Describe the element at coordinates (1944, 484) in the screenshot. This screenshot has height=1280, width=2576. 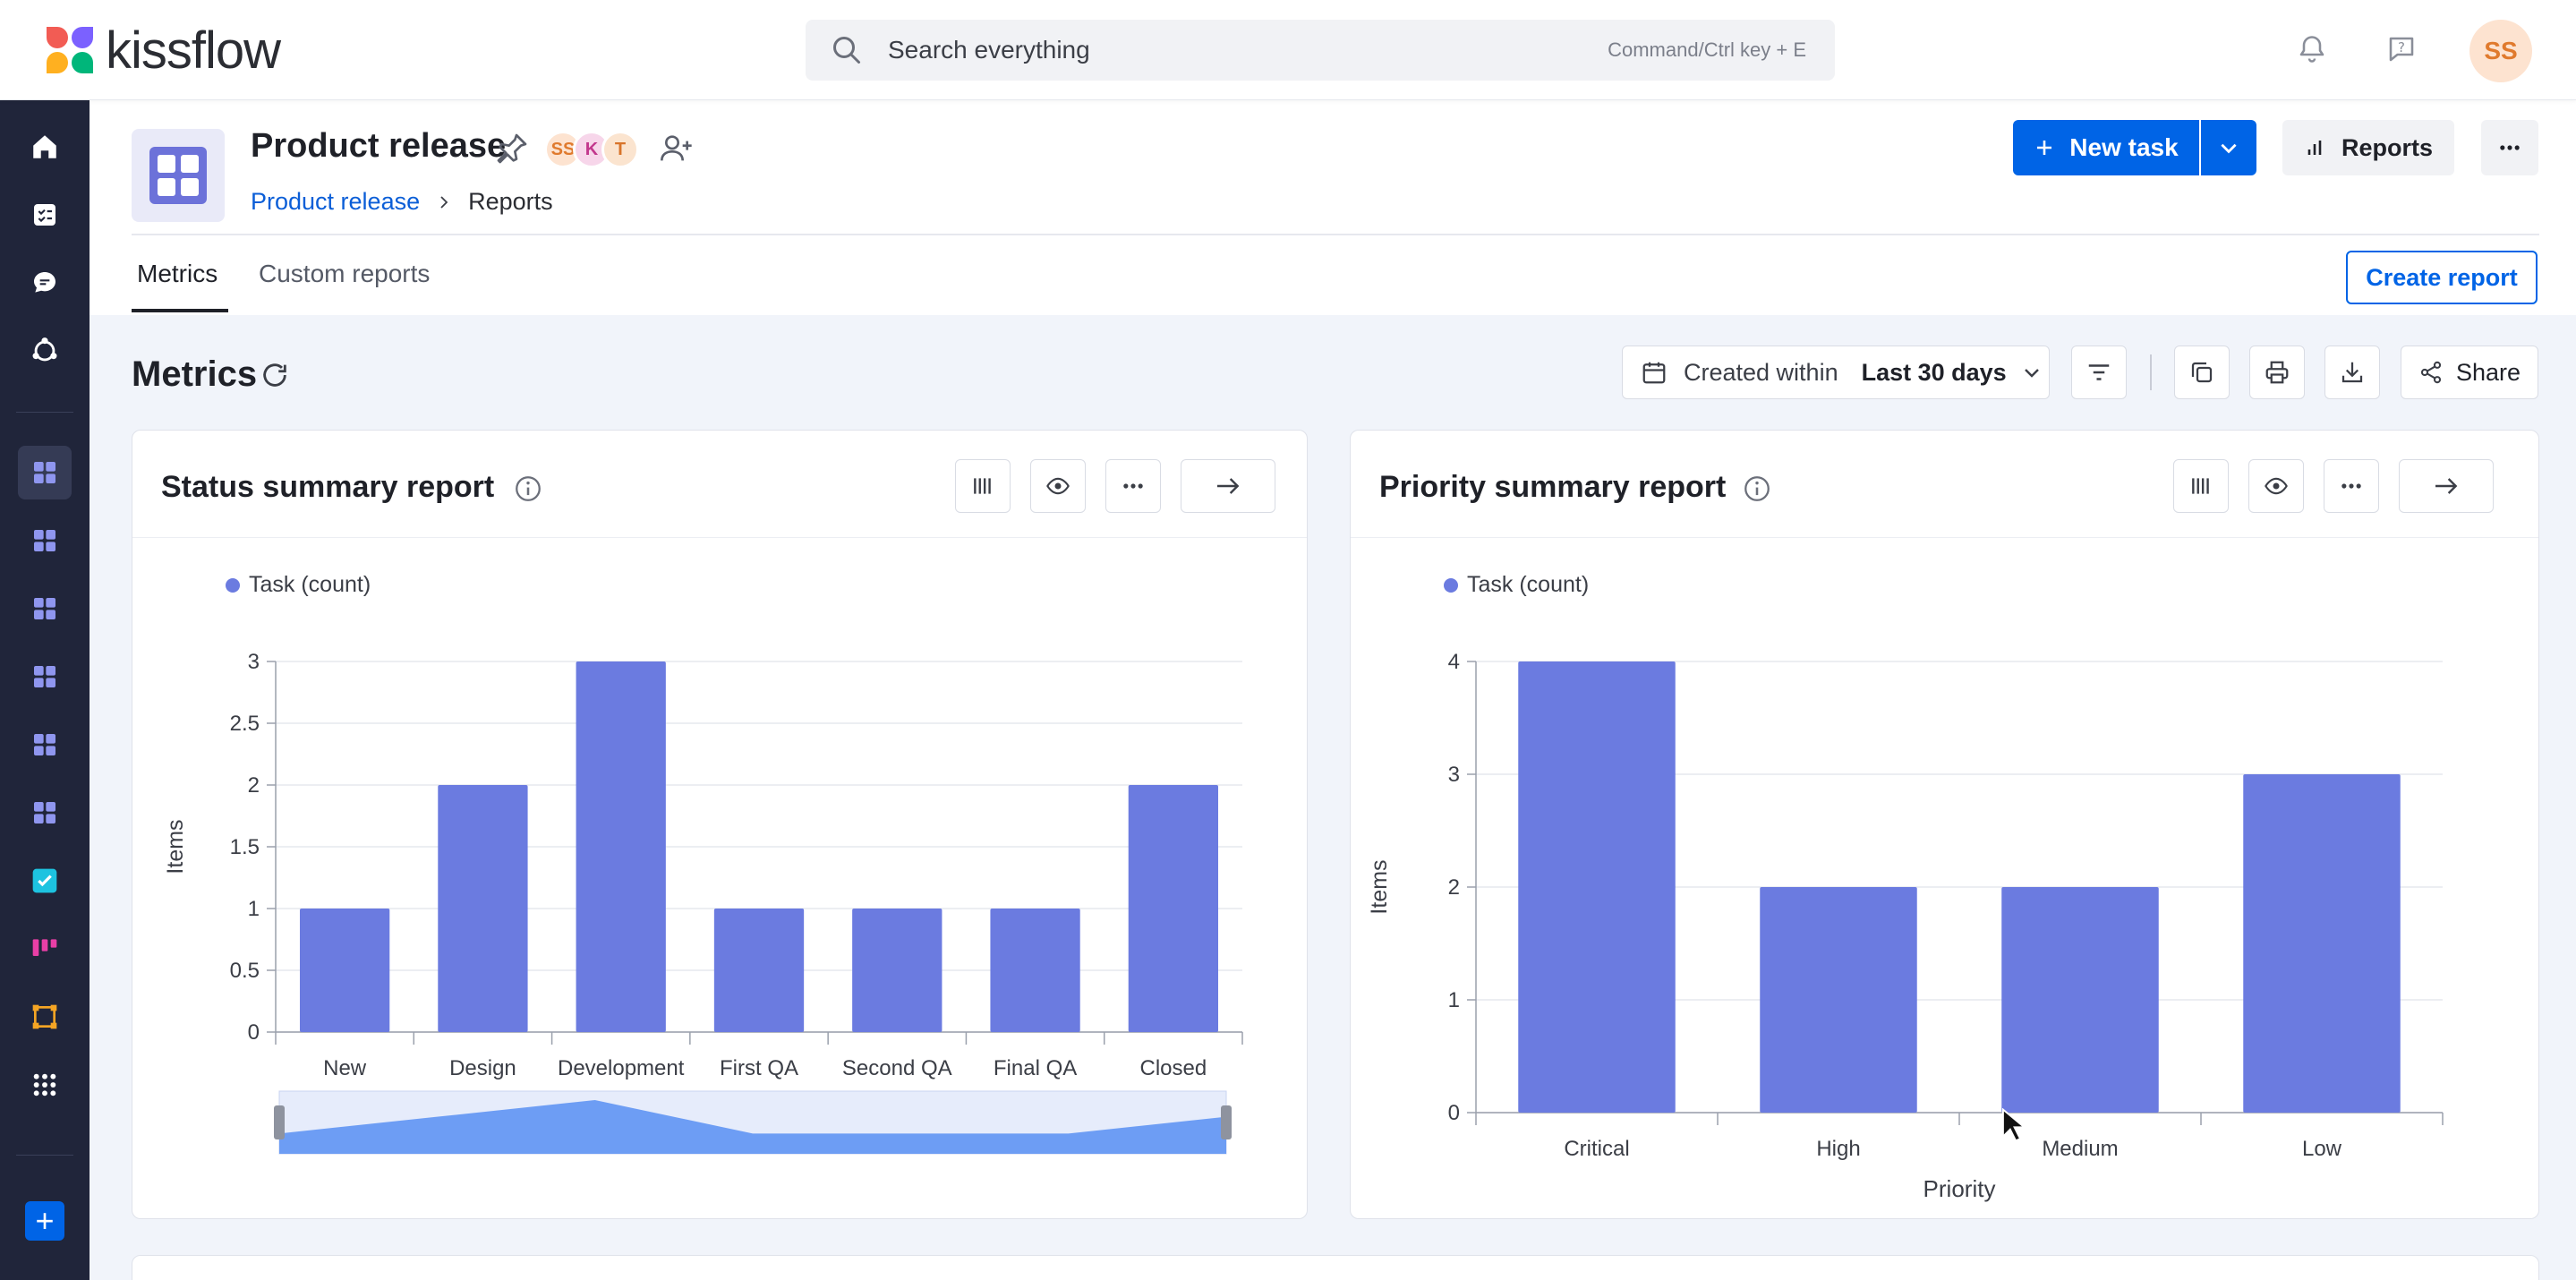
I see `card-header: Priority summary report` at that location.